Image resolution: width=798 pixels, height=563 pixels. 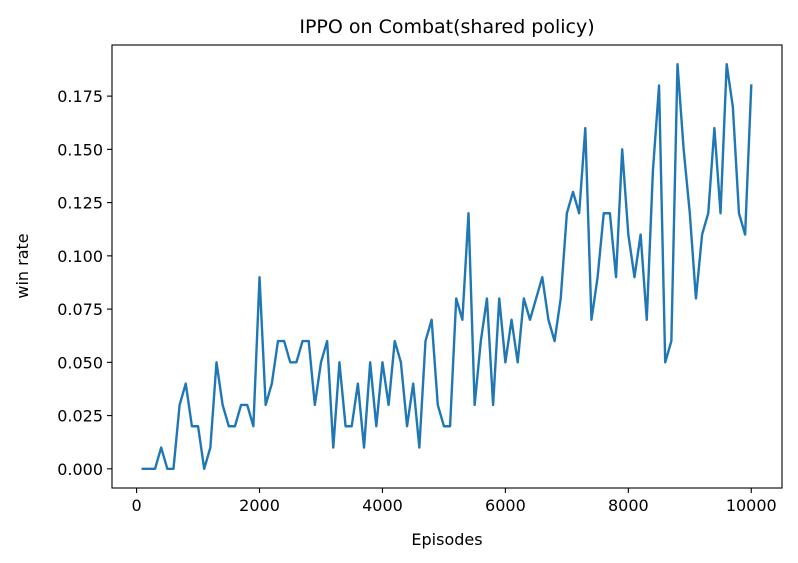 What do you see at coordinates (259, 505) in the screenshot?
I see `x-tick-label: 2000` at bounding box center [259, 505].